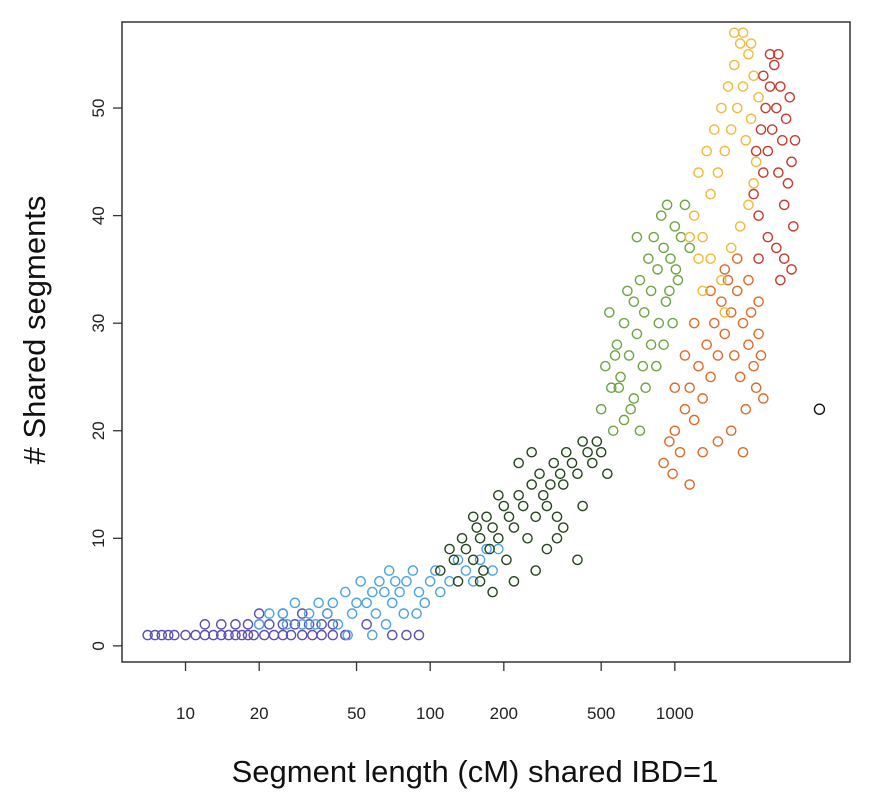 The width and height of the screenshot is (888, 807). What do you see at coordinates (504, 713) in the screenshot?
I see `x-tick-label: 200` at bounding box center [504, 713].